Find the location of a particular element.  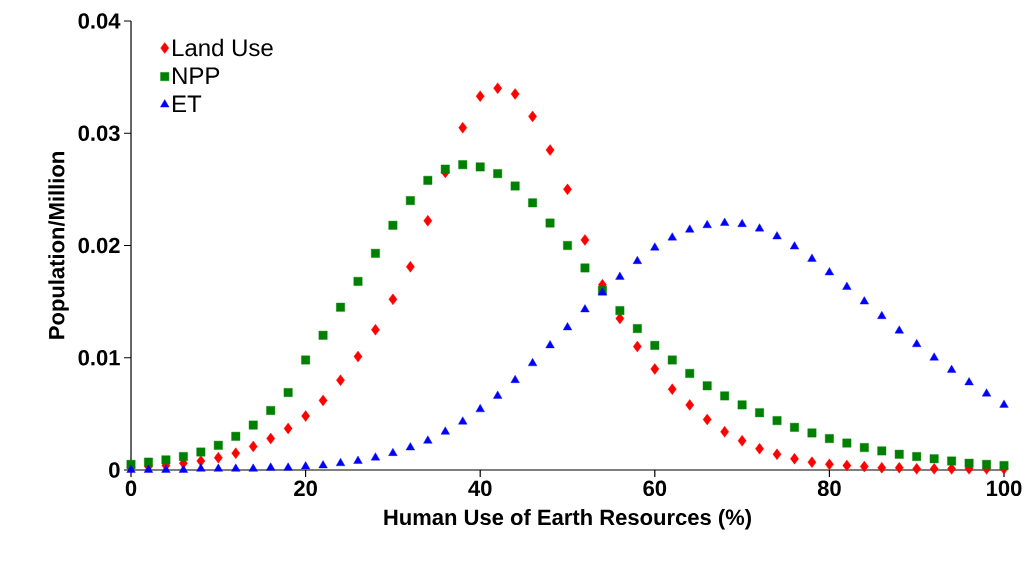

y-tick-label: 0 is located at coordinates (114, 470).